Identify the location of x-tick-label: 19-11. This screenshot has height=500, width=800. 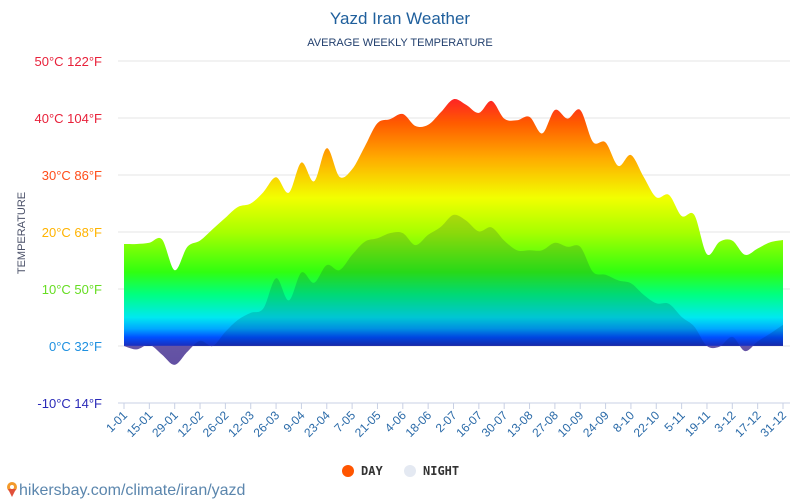
(697, 423).